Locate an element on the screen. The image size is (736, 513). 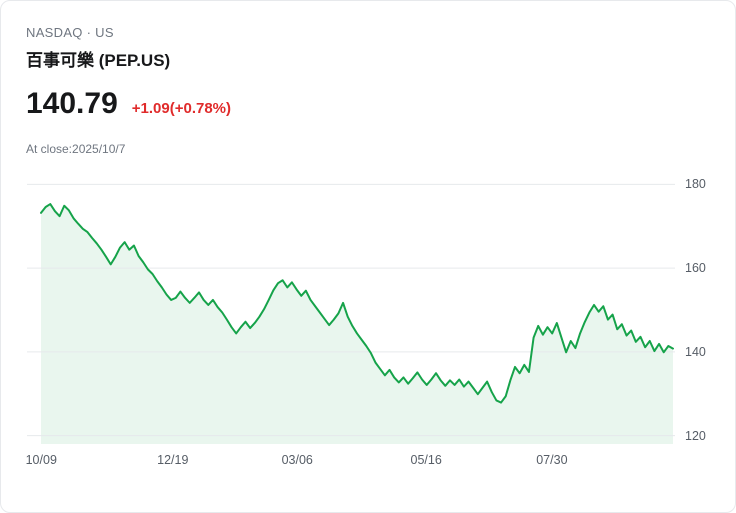
x-axis-label: 10/09 is located at coordinates (41, 460).